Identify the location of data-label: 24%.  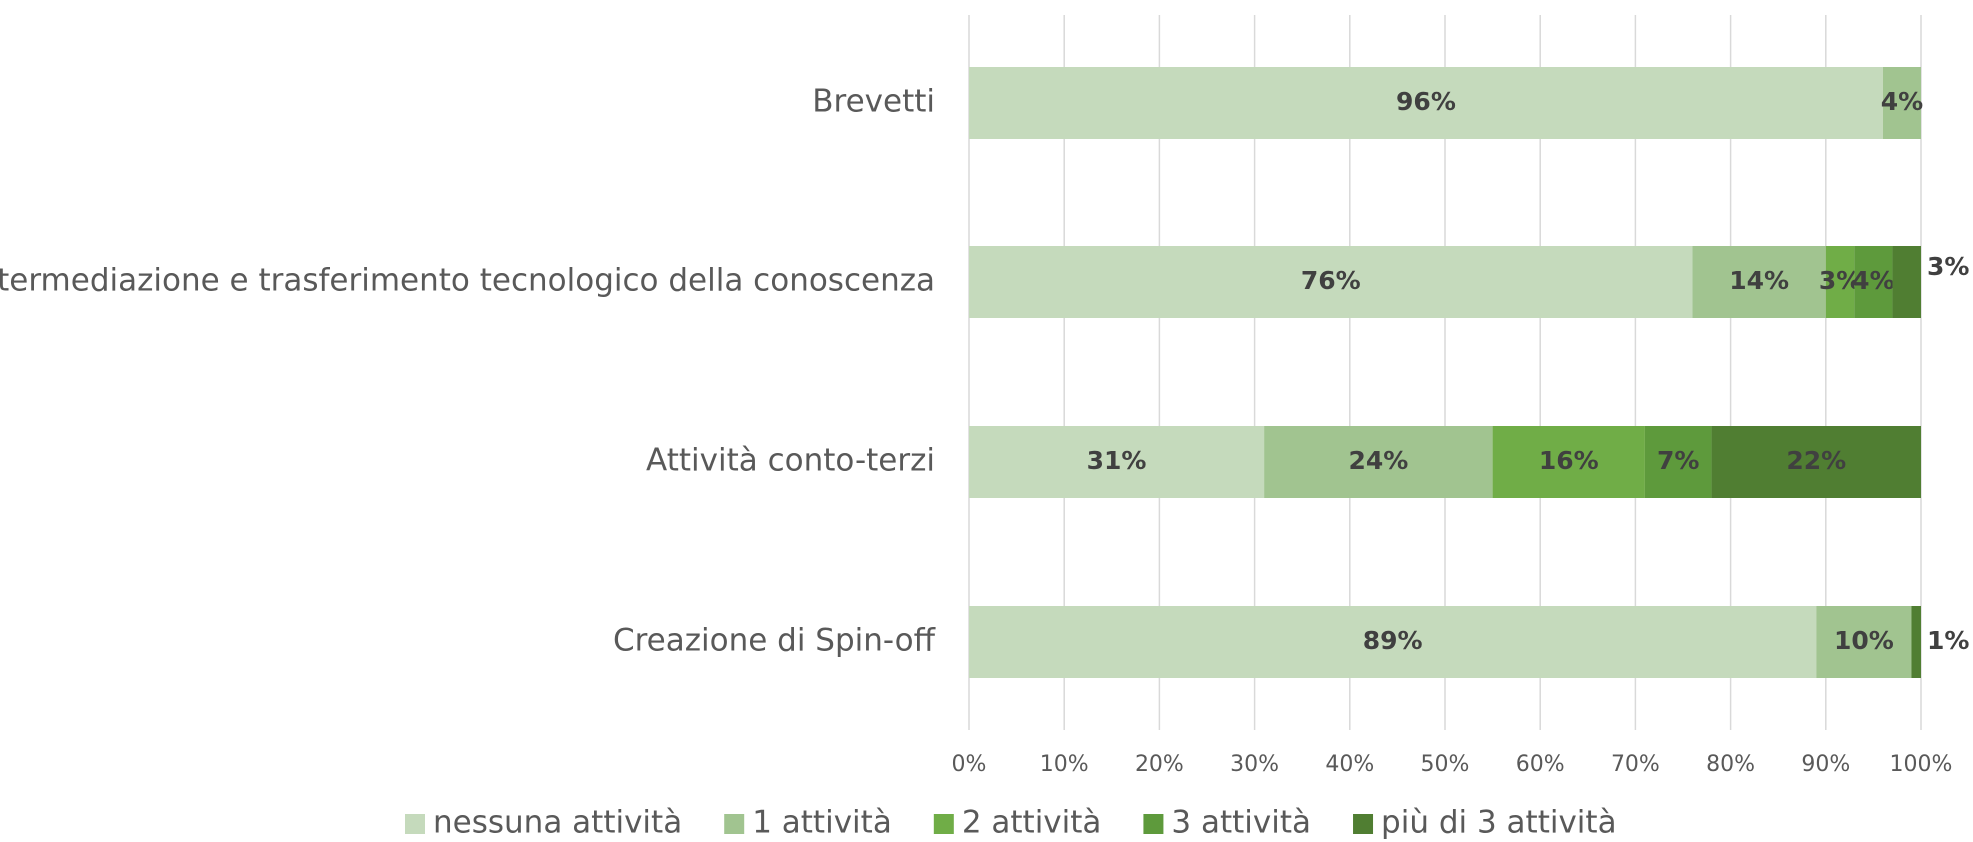
(1378, 460).